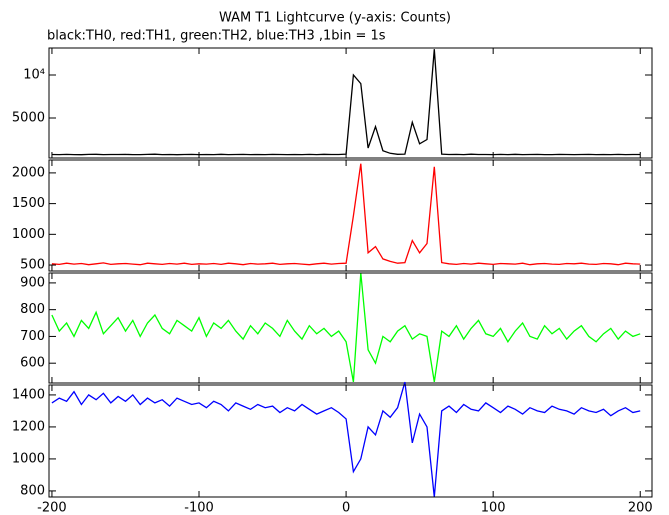 This screenshot has width=669, height=515. I want to click on y-tick-label: 5000, so click(28, 118).